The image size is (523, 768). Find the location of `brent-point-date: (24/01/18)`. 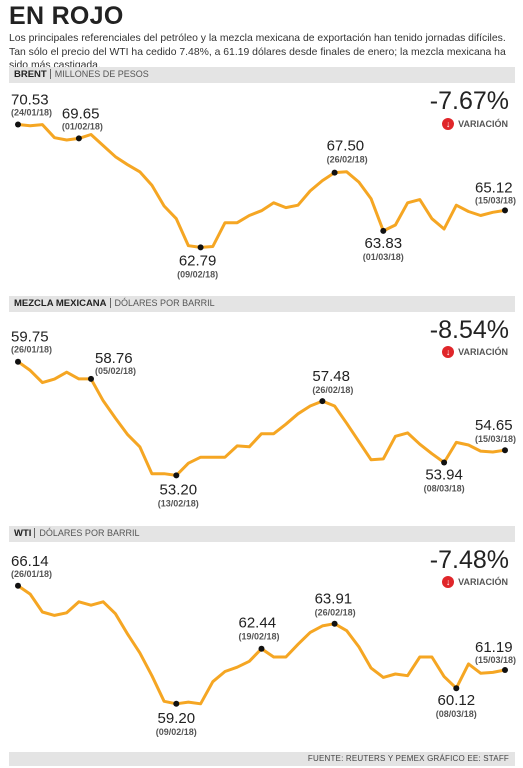

brent-point-date: (24/01/18) is located at coordinates (31, 113).